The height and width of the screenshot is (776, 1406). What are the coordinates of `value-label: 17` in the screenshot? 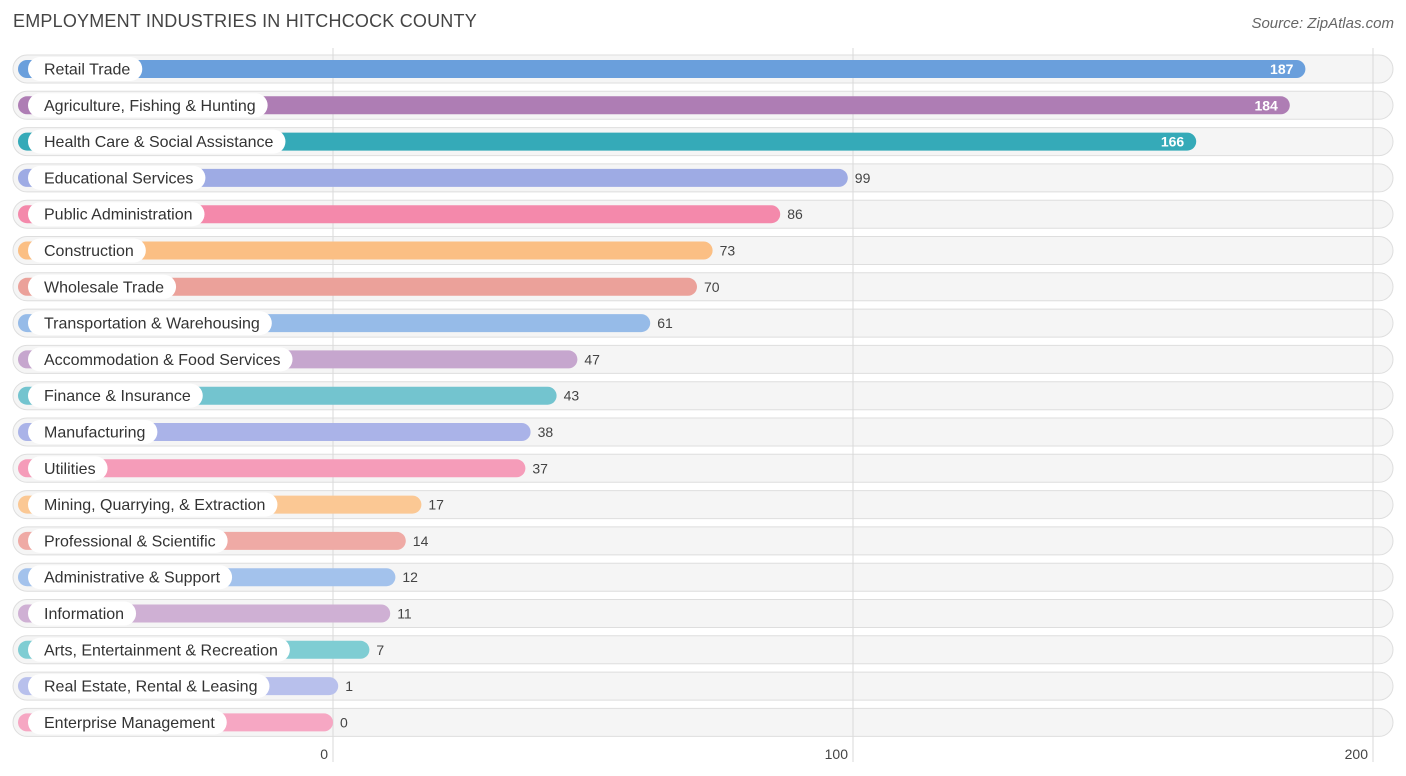 It's located at (436, 505).